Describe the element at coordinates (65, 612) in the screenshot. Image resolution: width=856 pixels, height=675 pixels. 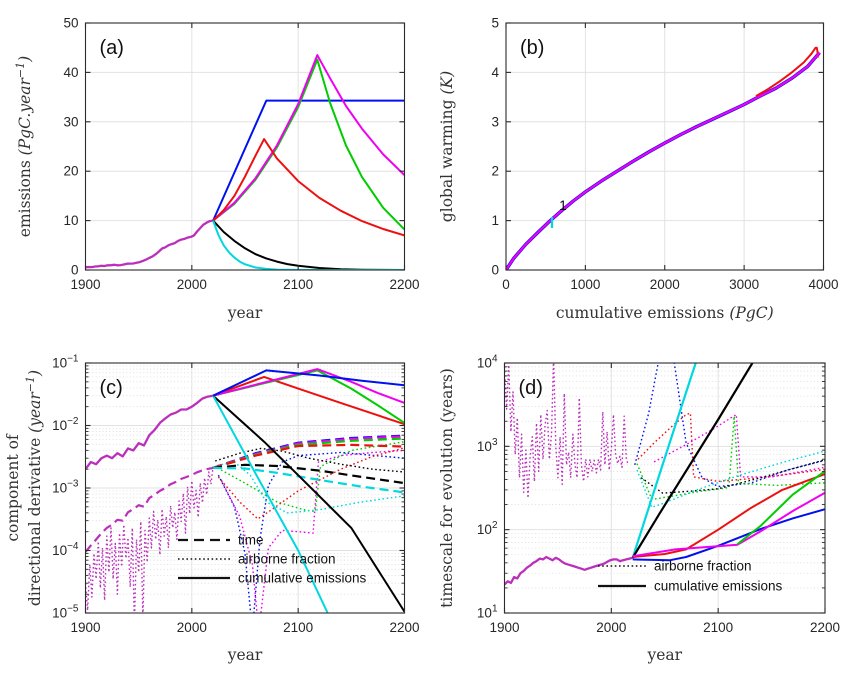
I see `y-tick-label: 10⁻⁵` at that location.